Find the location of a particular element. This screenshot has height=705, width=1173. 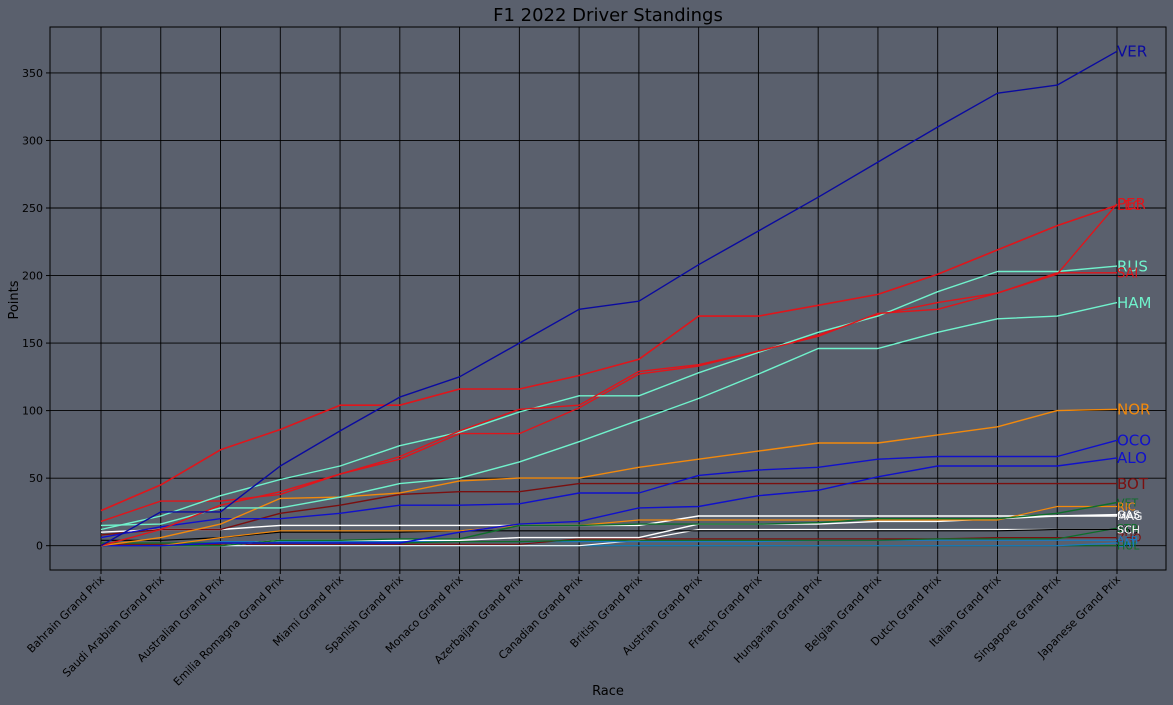

series-label-rus: RUS is located at coordinates (1132, 266).